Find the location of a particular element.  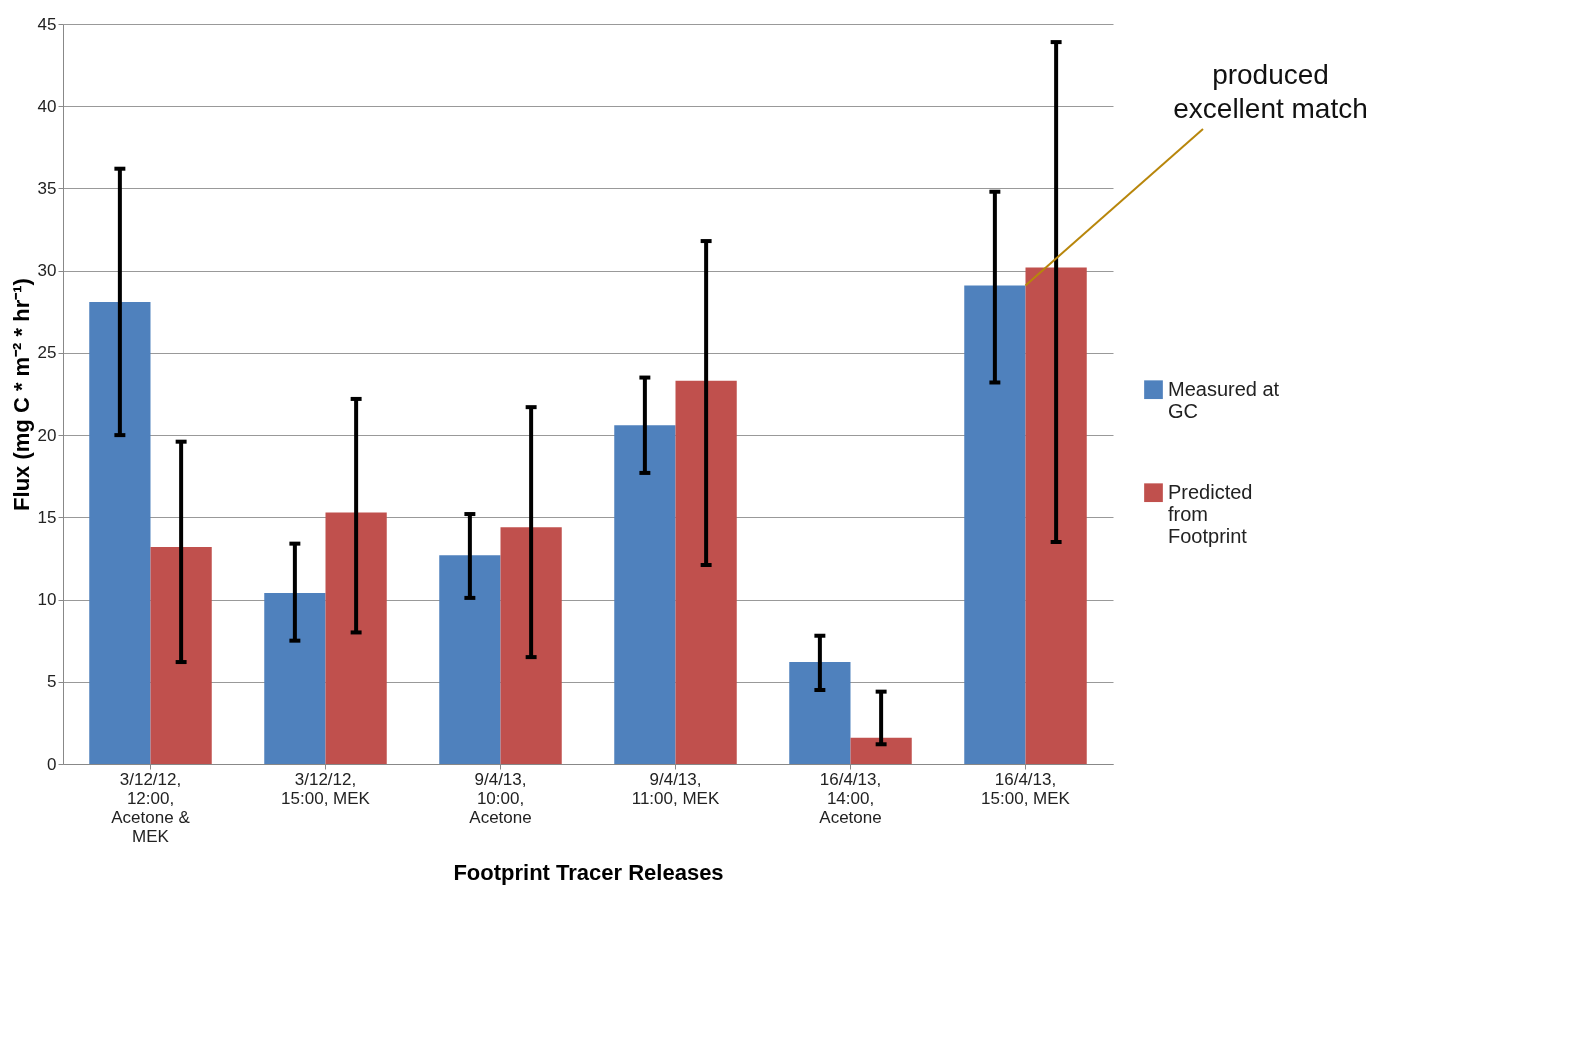

y-axis-title: Flux (mg C * m⁻² * hr⁻¹) is located at coordinates (21, 394).